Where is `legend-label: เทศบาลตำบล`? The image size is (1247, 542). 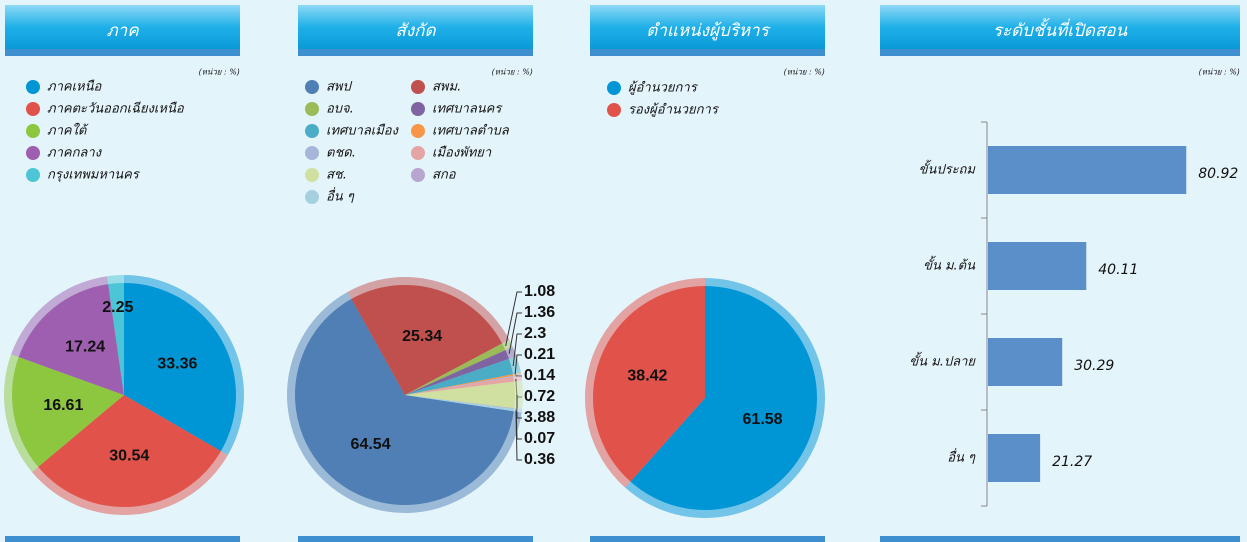
legend-label: เทศบาลตำบล is located at coordinates (471, 131).